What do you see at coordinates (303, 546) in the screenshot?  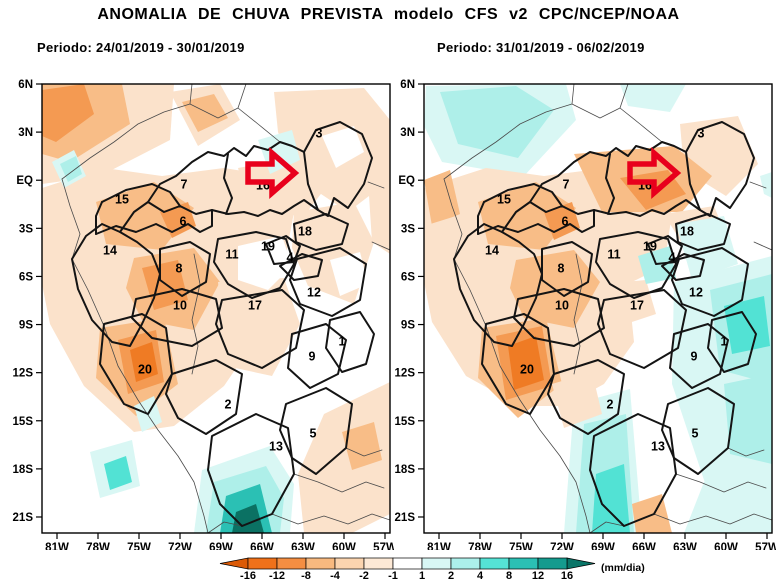 I see `lon-label: 63W` at bounding box center [303, 546].